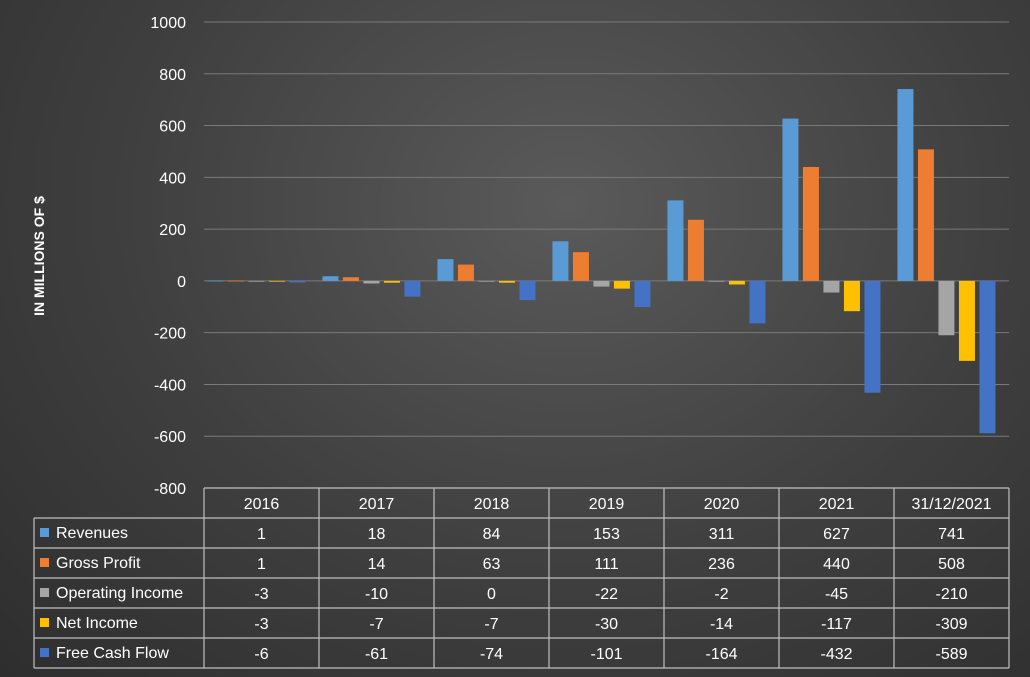 The image size is (1030, 677). What do you see at coordinates (836, 624) in the screenshot?
I see `data-label: -117` at bounding box center [836, 624].